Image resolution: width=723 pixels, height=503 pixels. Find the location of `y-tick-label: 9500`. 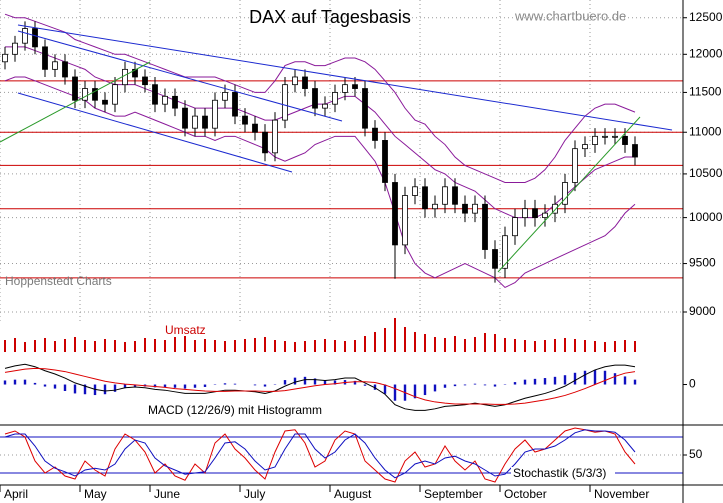

y-tick-label: 9500 is located at coordinates (702, 263).